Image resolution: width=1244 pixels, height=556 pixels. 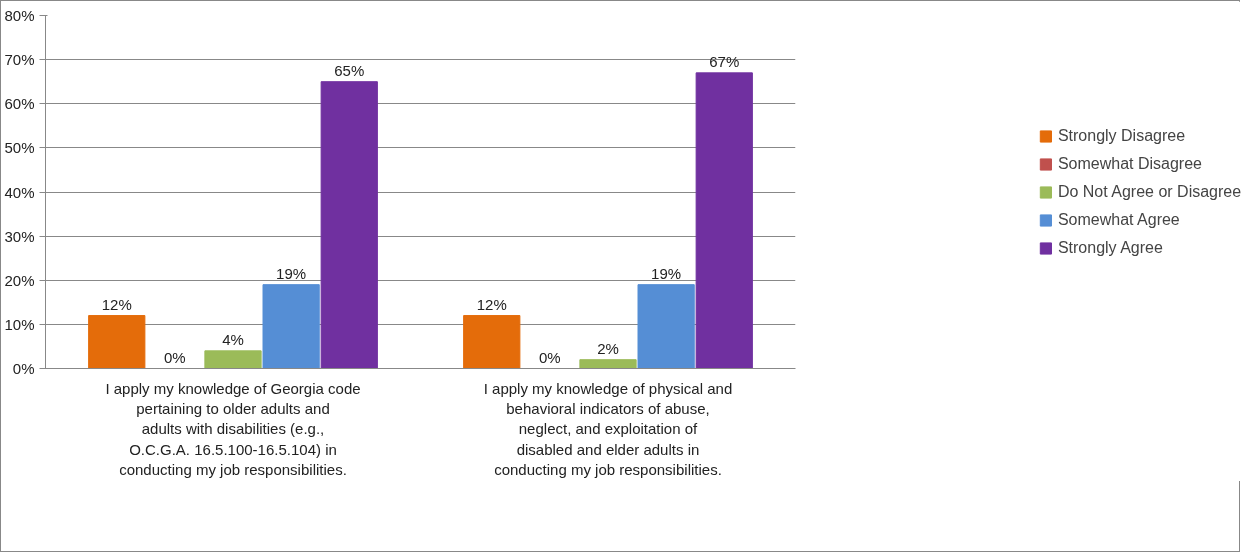 I want to click on y-tick-label: 70%, so click(x=19, y=60).